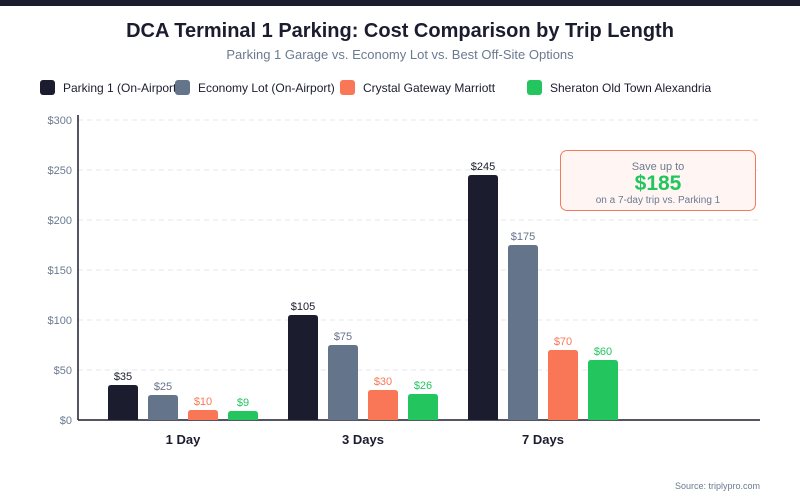 The height and width of the screenshot is (500, 800). I want to click on legend-label: Economy Lot (On-Airport), so click(266, 87).